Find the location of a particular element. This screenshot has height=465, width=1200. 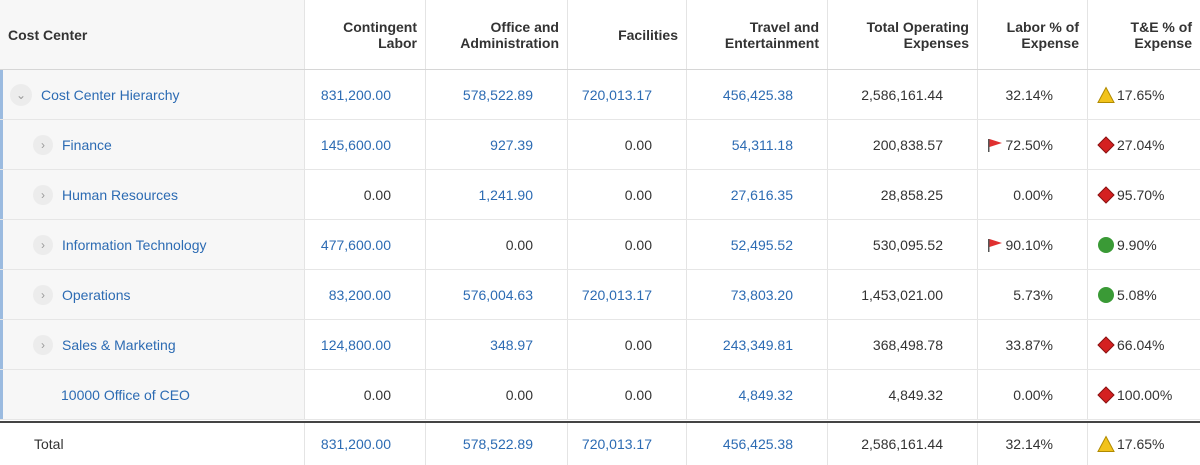

travel-value: 4,849.32 is located at coordinates (766, 394).